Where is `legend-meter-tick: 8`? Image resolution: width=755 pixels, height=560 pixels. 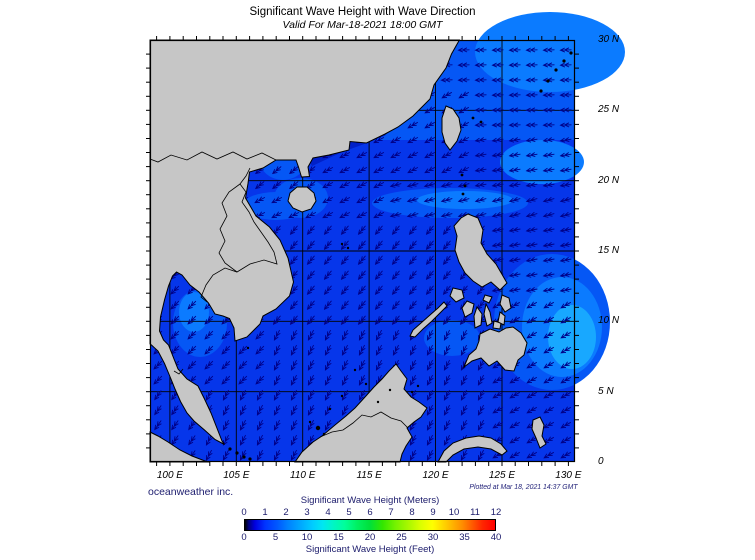 legend-meter-tick: 8 is located at coordinates (412, 512).